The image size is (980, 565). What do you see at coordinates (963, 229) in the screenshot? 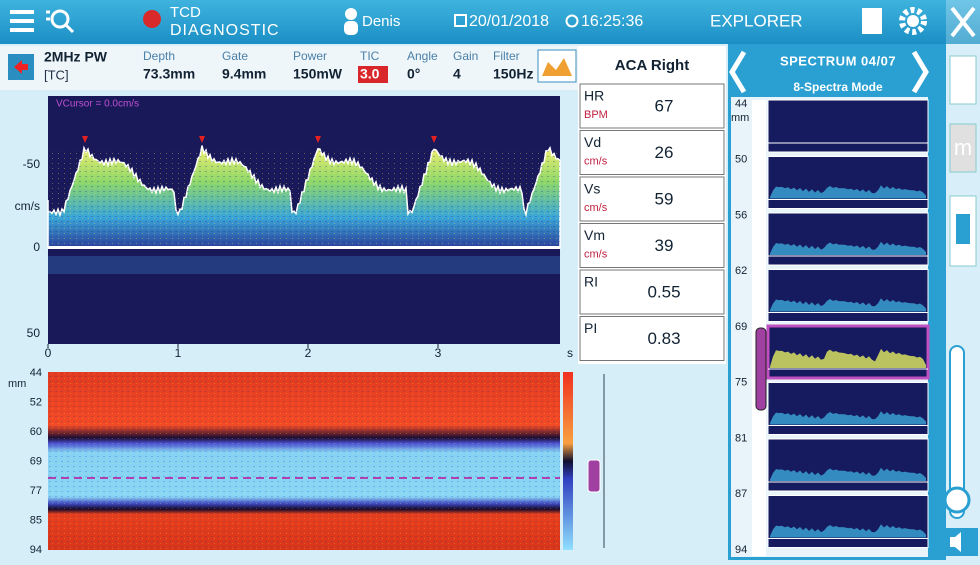
I see `calc-icon` at bounding box center [963, 229].